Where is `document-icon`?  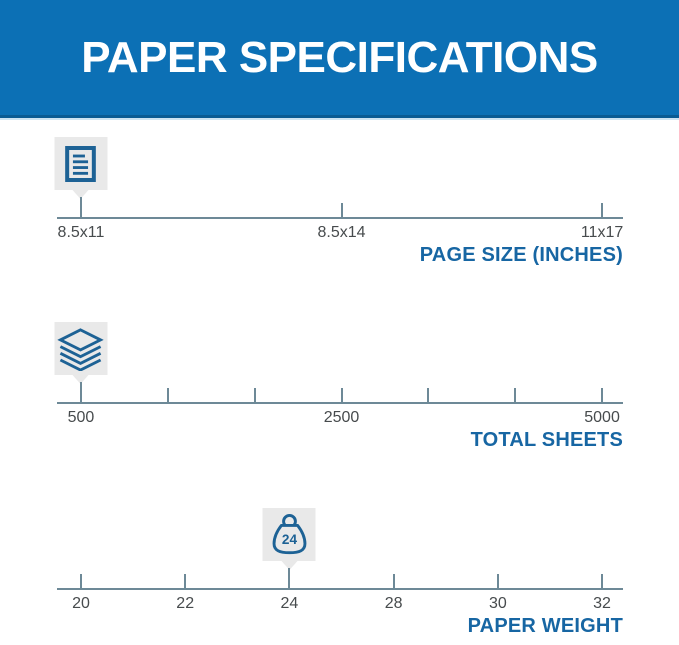
document-icon is located at coordinates (81, 163).